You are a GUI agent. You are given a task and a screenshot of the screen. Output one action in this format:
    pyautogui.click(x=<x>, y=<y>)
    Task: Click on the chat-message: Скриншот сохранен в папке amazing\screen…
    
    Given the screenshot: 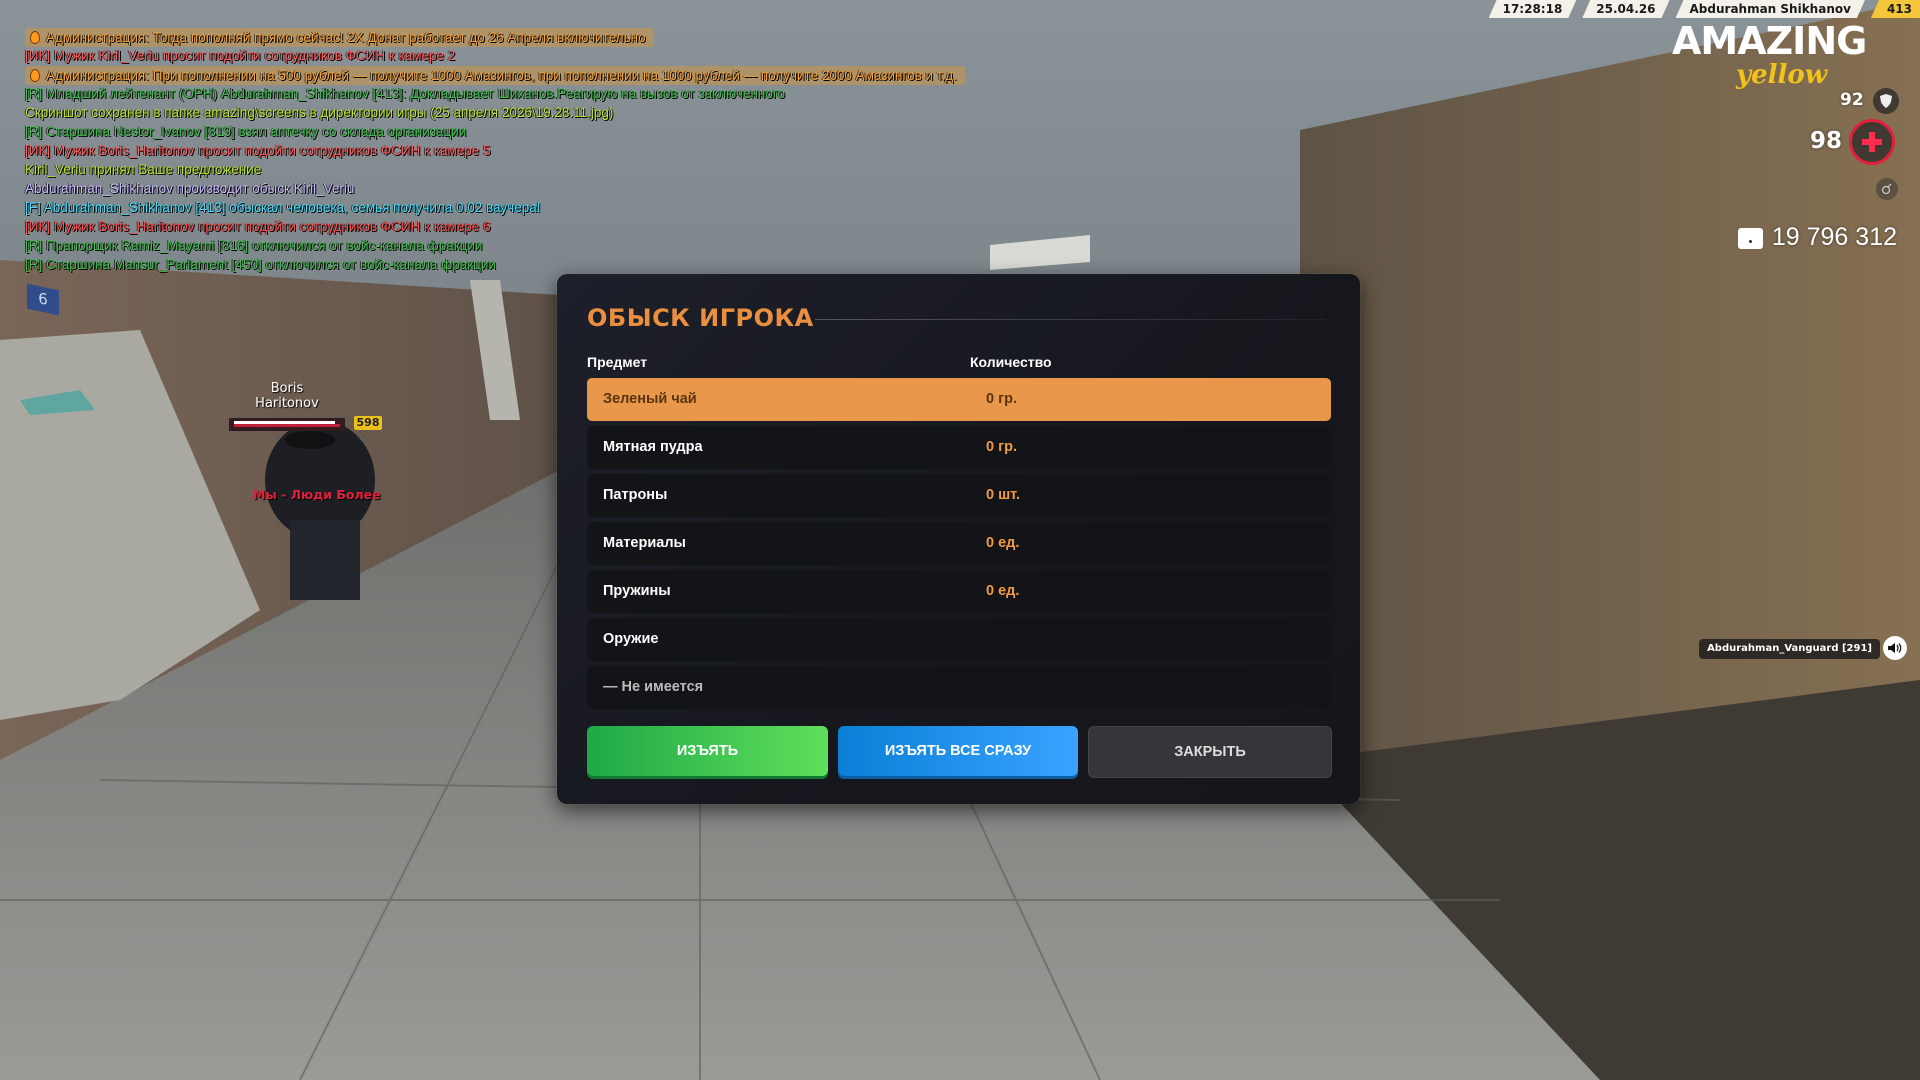 What is the action you would take?
    pyautogui.click(x=319, y=112)
    